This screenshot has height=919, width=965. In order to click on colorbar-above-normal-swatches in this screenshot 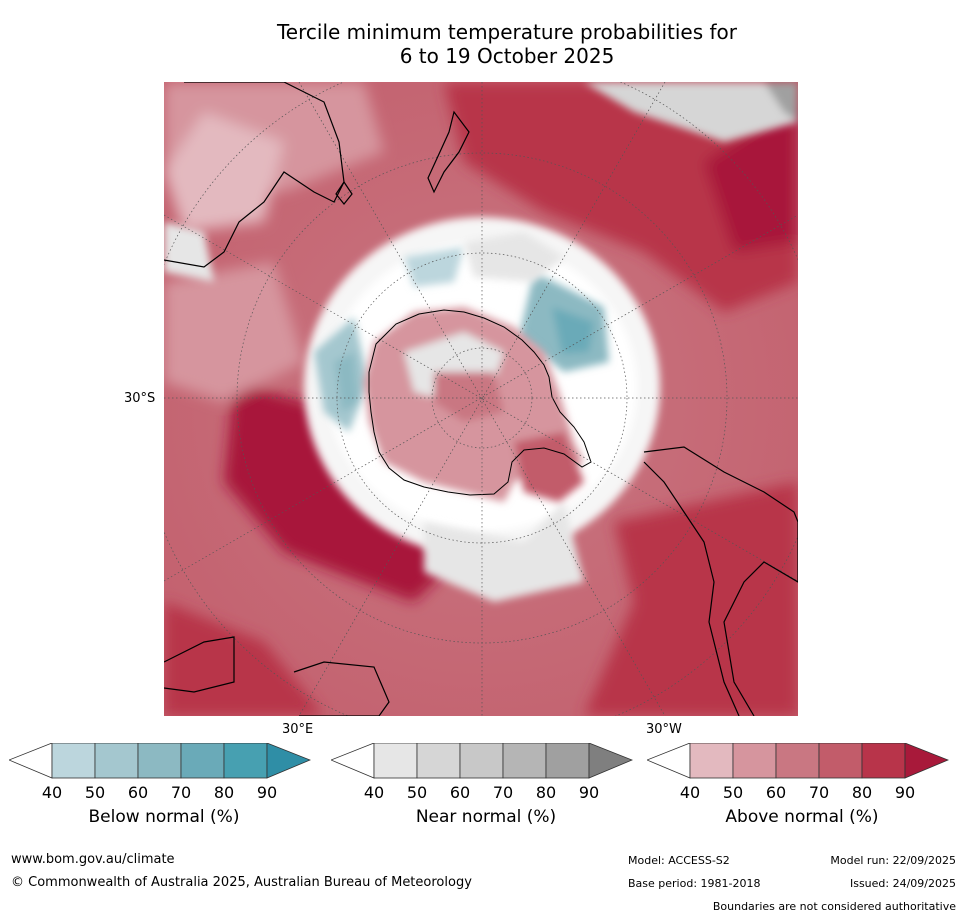, I will do `click(798, 761)`.